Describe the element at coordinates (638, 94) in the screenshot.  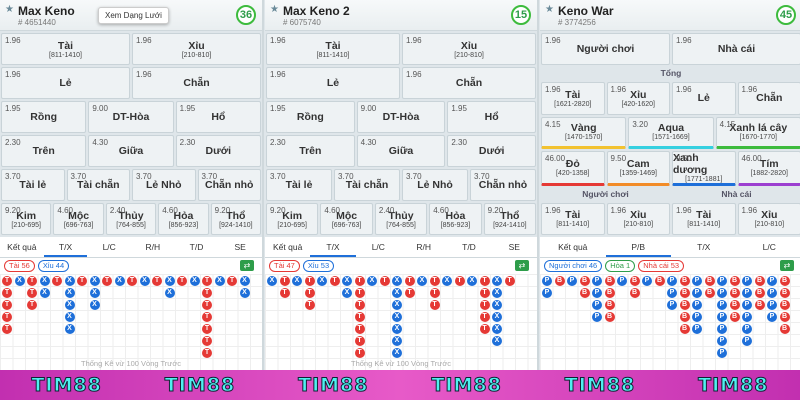
I see `bet-label: Xỉu` at that location.